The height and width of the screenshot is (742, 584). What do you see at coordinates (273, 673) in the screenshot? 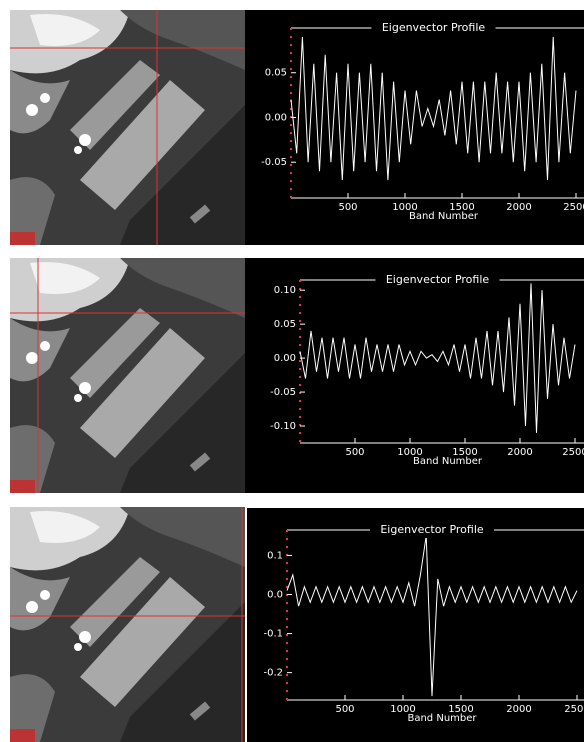
I see `y-tick-label: -0.2` at bounding box center [273, 673].